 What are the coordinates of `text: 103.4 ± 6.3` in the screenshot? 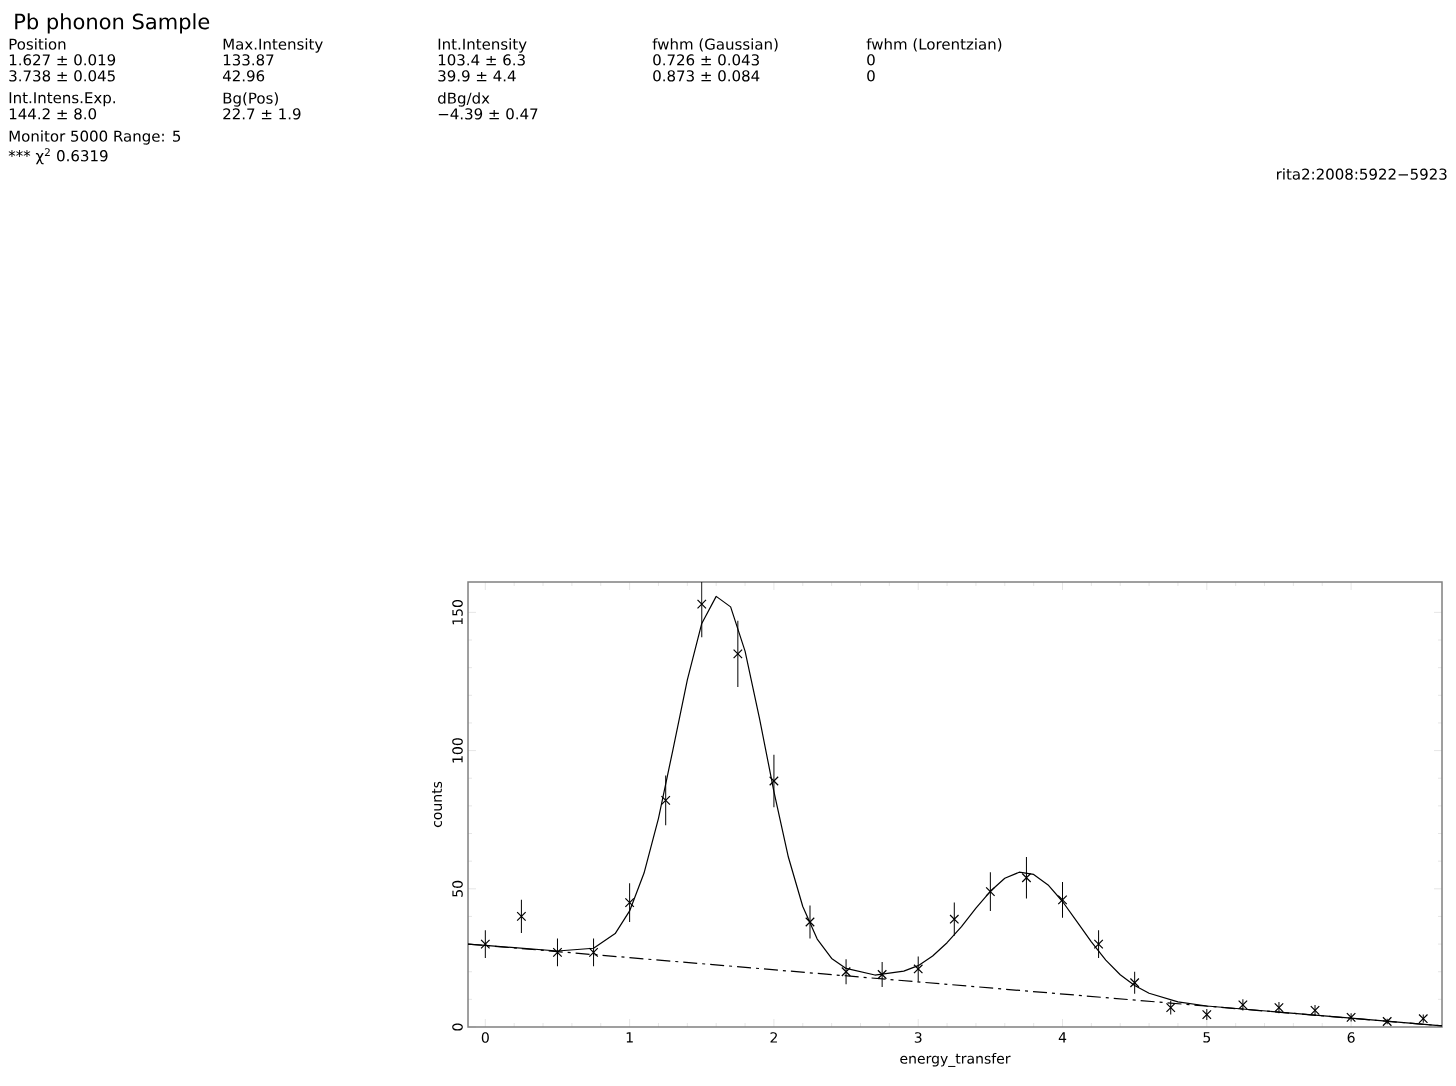 It's located at (481, 60).